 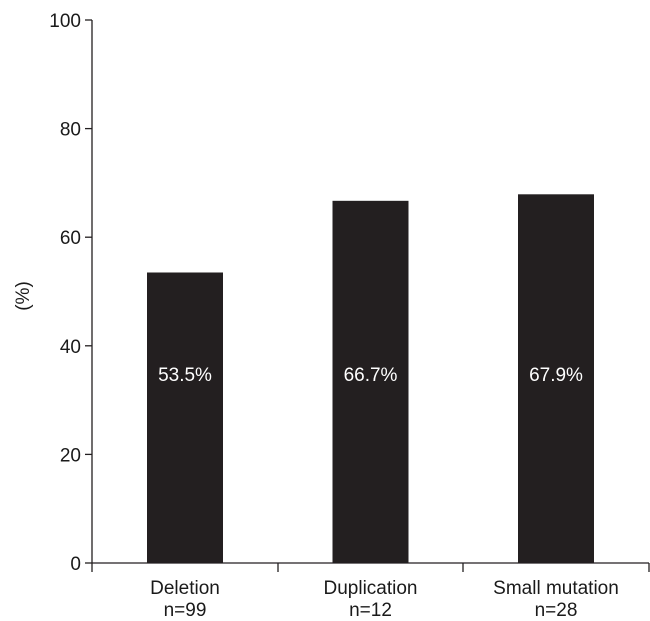 I want to click on y-tick-label: 0, so click(x=75, y=564).